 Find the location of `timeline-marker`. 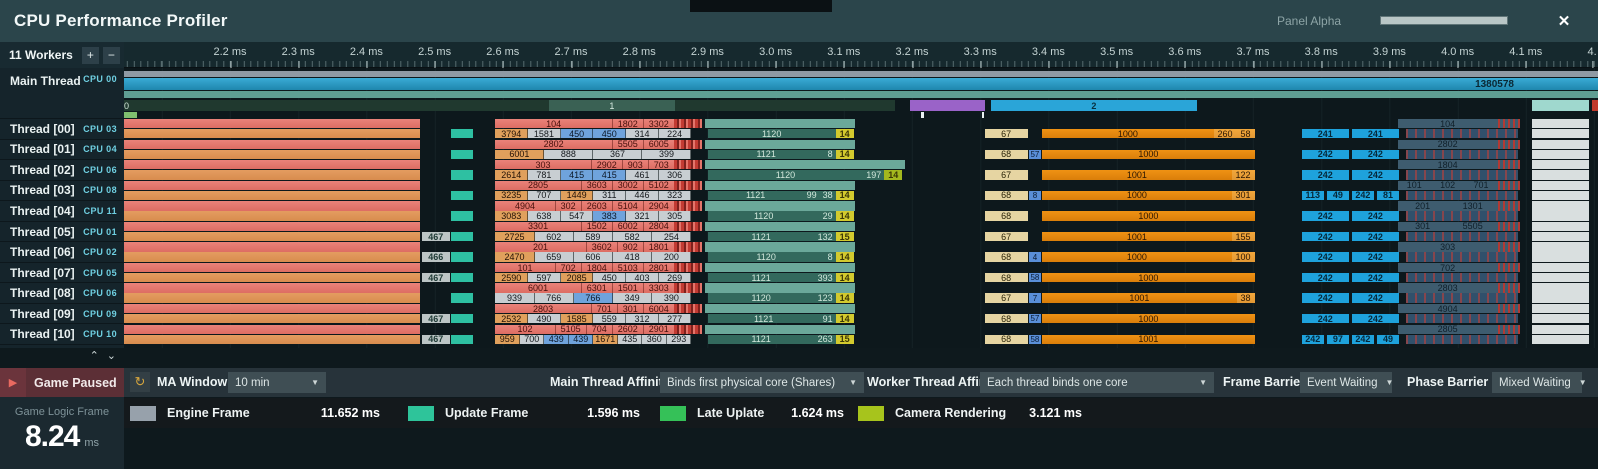

timeline-marker is located at coordinates (922, 115).